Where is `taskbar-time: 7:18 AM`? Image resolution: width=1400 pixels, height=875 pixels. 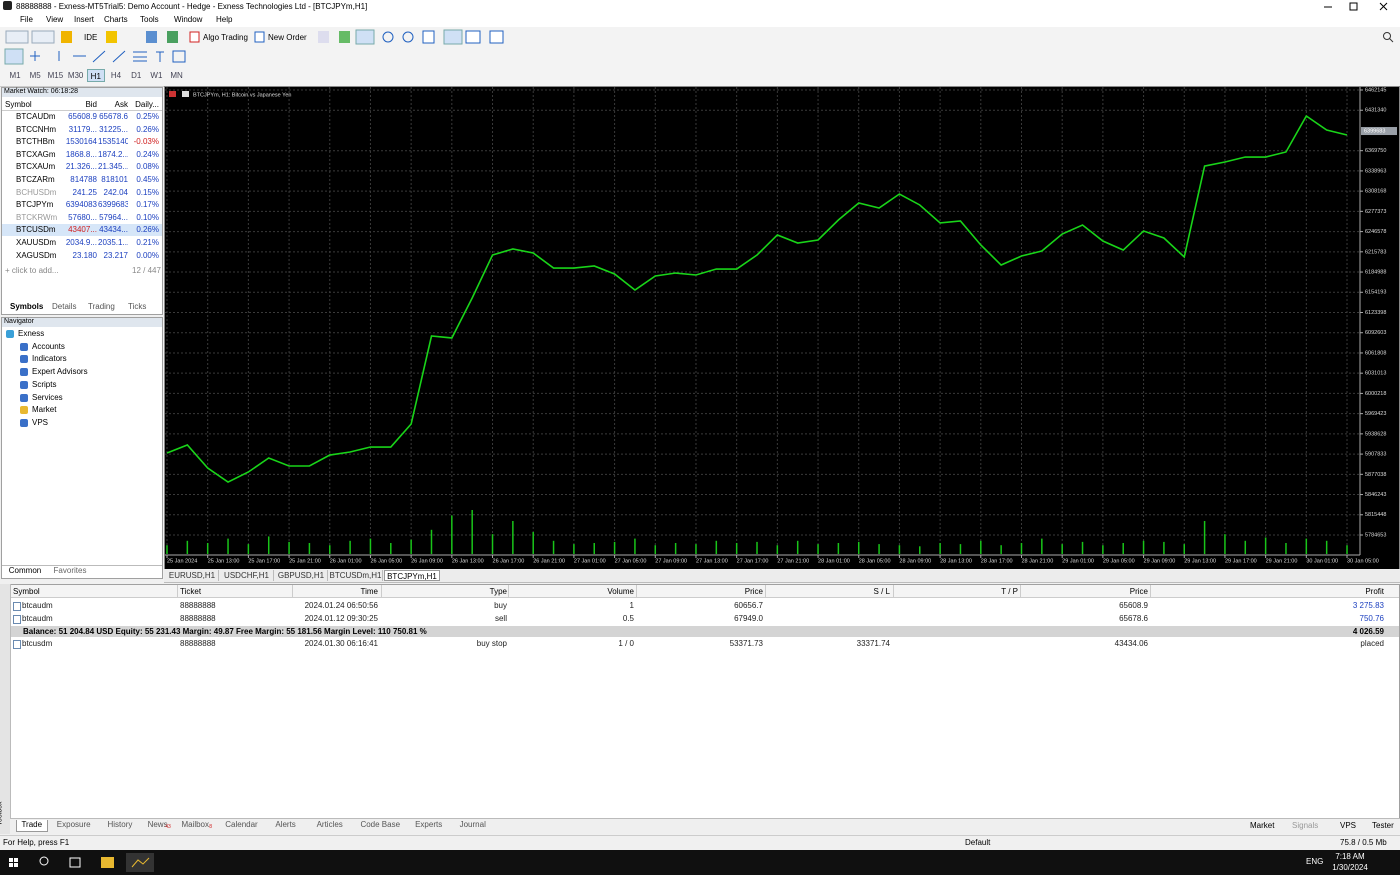 taskbar-time: 7:18 AM is located at coordinates (1350, 856).